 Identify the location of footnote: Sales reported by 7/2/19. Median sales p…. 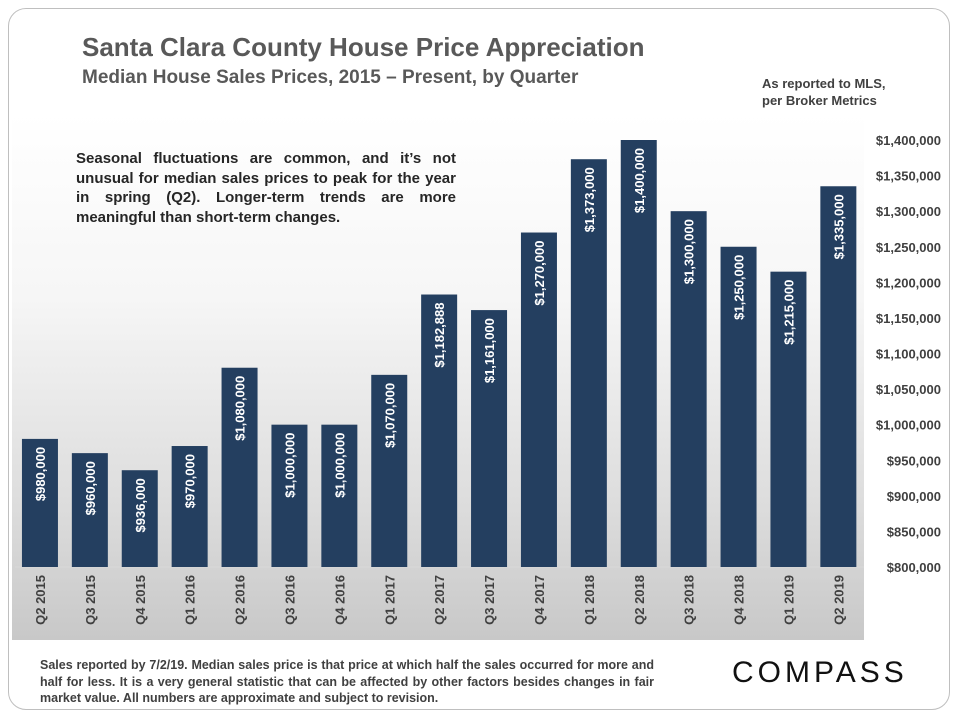
(347, 681).